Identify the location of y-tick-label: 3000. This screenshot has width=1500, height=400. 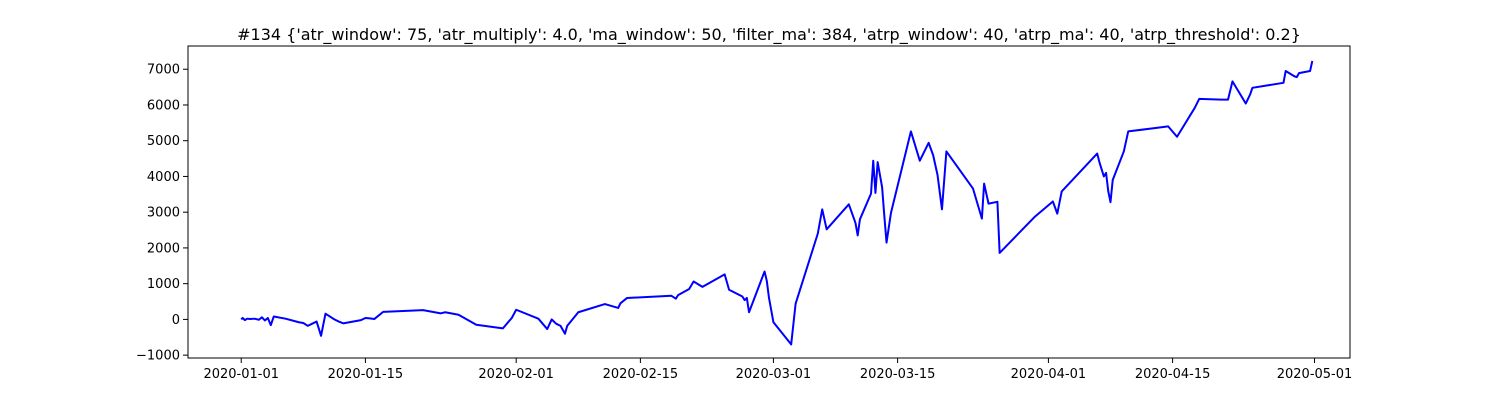
(163, 213).